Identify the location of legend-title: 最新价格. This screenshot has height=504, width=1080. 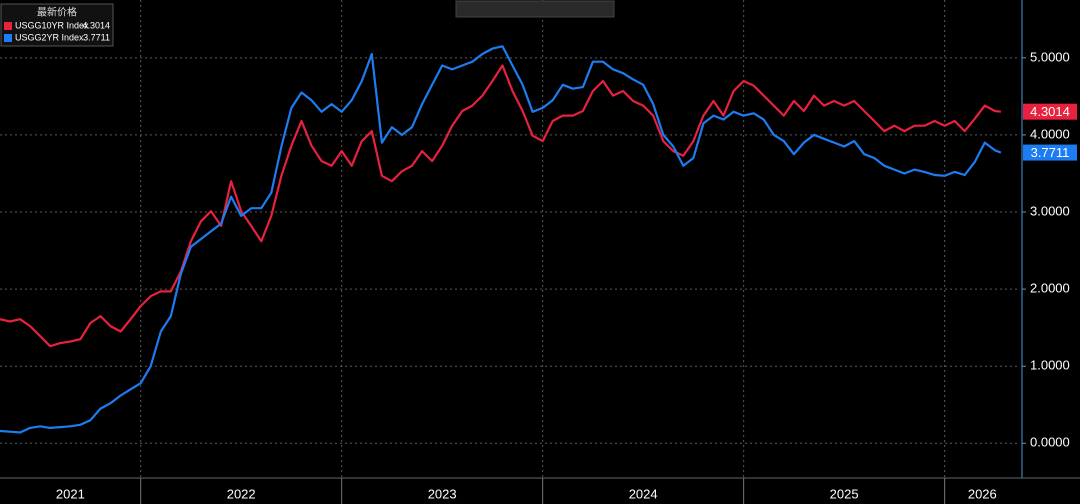
(57, 12).